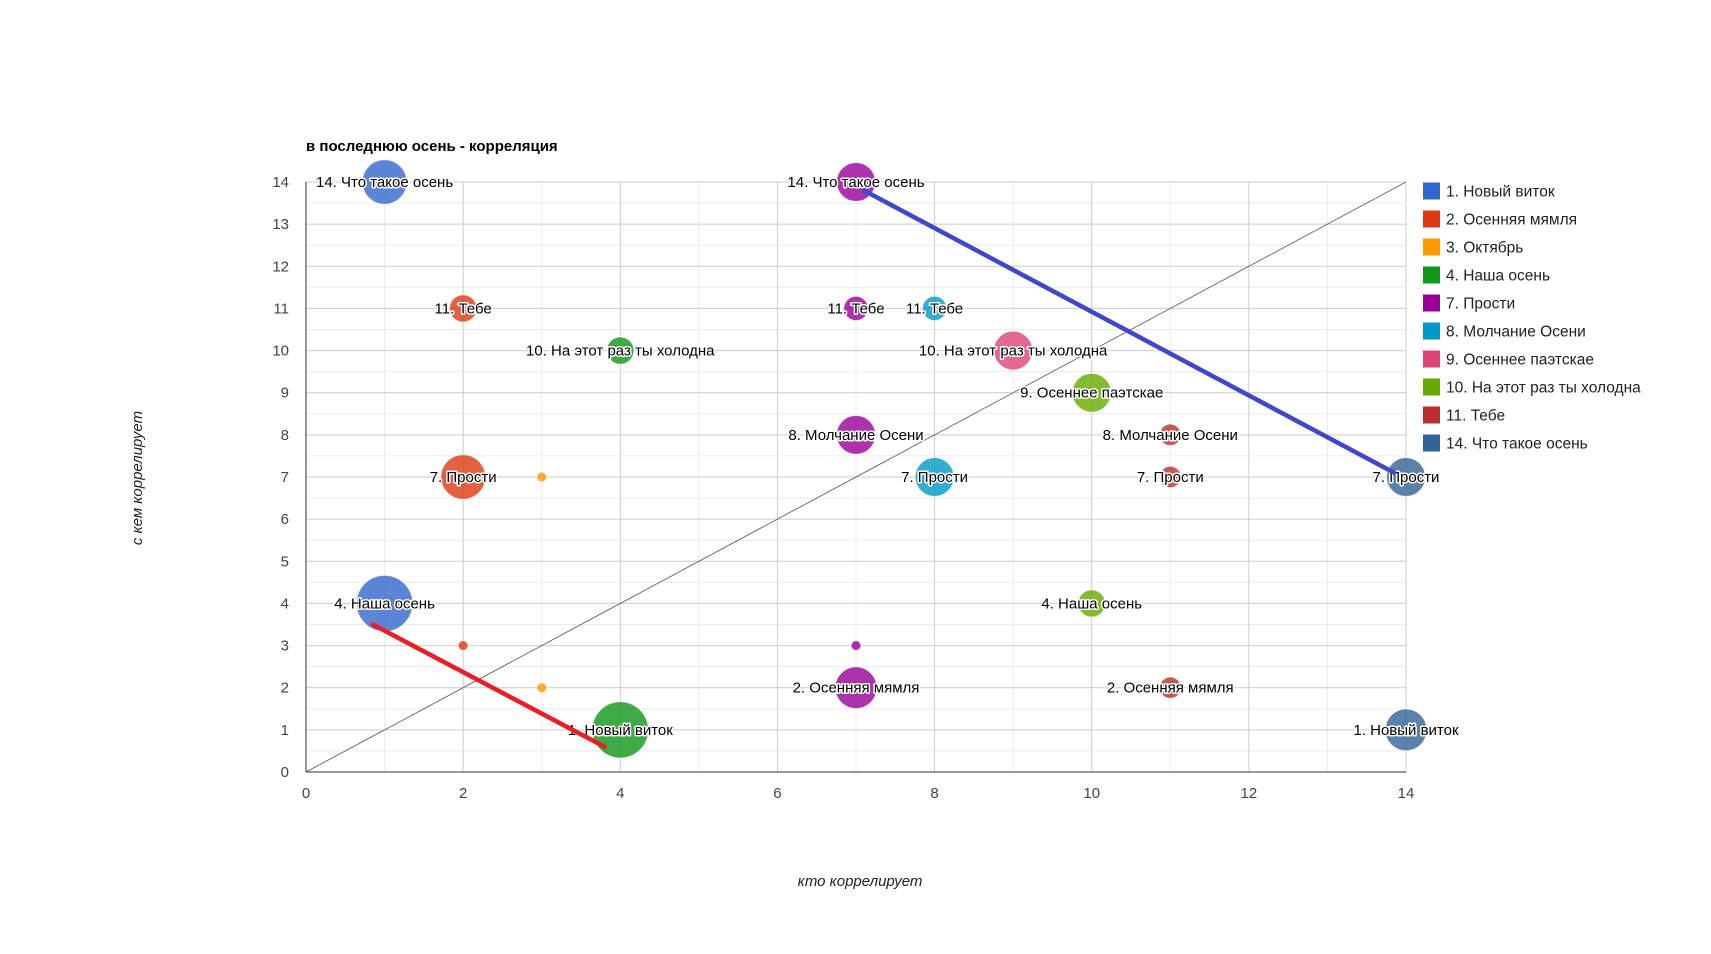  Describe the element at coordinates (934, 793) in the screenshot. I see `x-tick-label: 8` at that location.